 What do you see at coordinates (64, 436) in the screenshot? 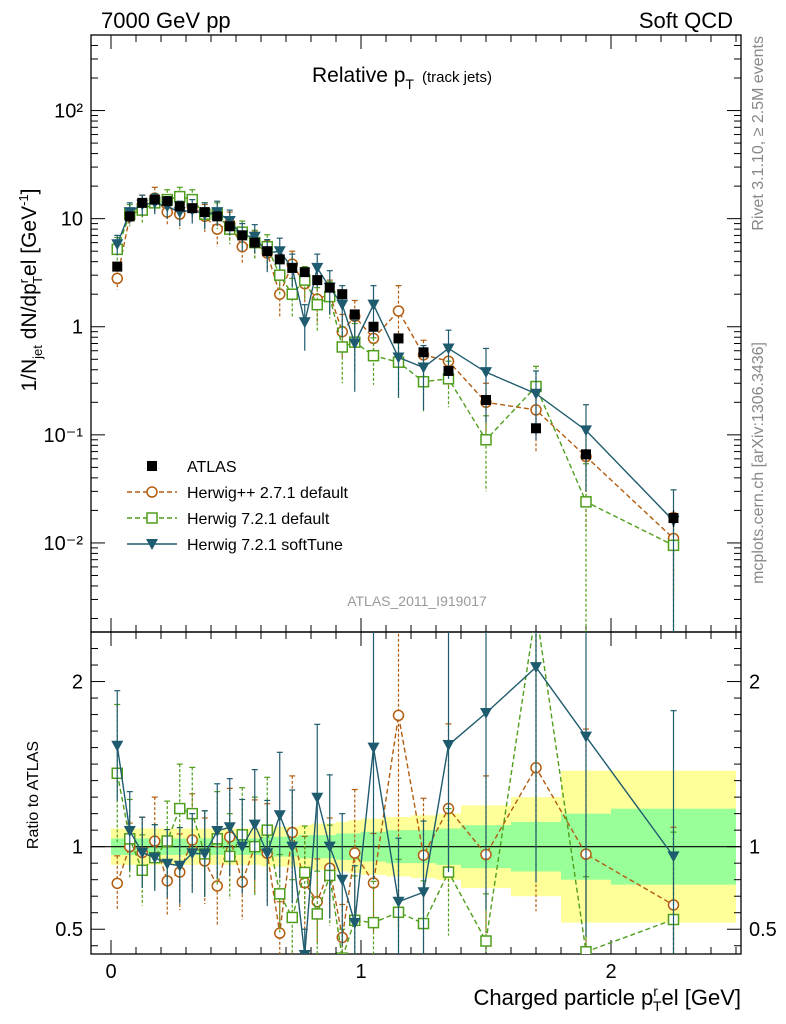
I see `y-tick-label: 10⁻¹` at bounding box center [64, 436].